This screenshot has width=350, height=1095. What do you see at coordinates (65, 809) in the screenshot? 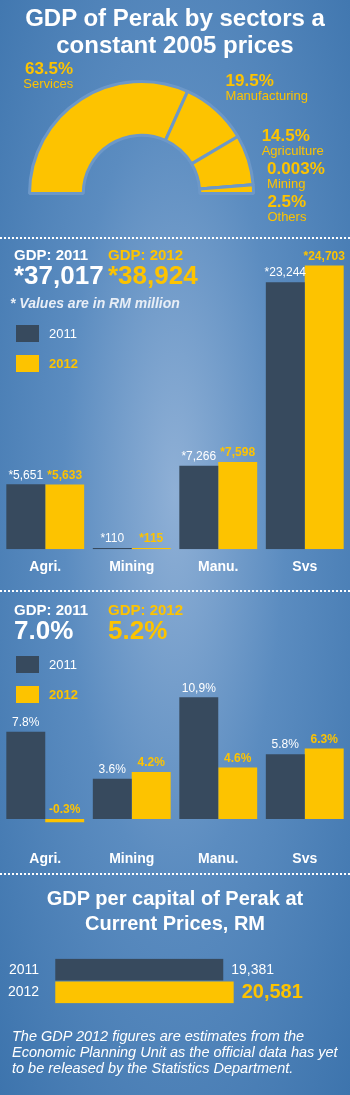
I see `data-label: -0.3%` at bounding box center [65, 809].